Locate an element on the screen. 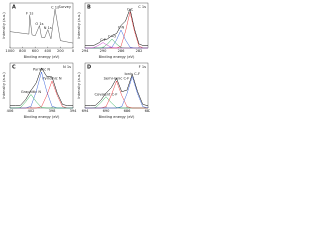  panel-label: A is located at coordinates (14, 8).